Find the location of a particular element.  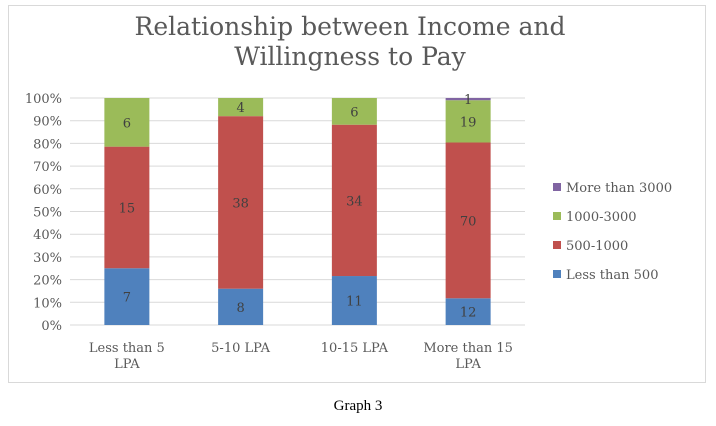

data-label: 11 is located at coordinates (354, 302).